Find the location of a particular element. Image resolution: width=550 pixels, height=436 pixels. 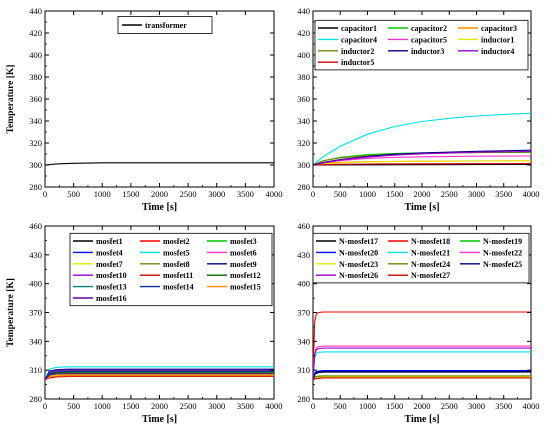

y-tick-label: 360 is located at coordinates (35, 99).